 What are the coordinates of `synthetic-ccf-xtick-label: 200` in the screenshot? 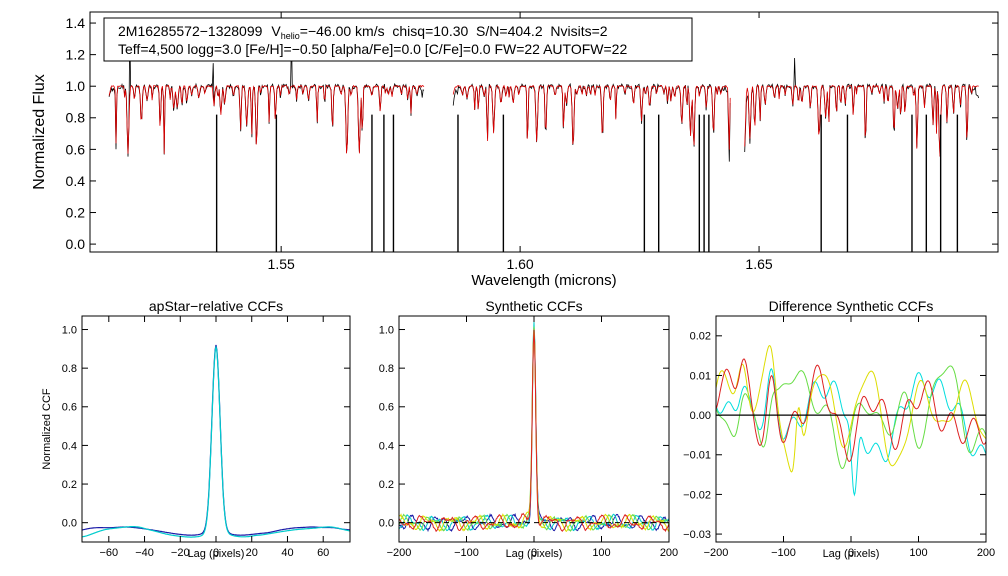 It's located at (669, 553).